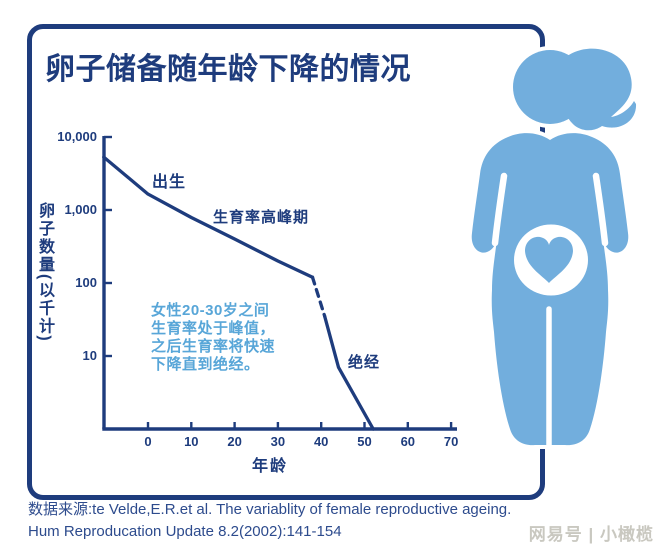 This screenshot has height=557, width=660. I want to click on y-axis-title: 卵子数量(以千计), so click(44, 272).